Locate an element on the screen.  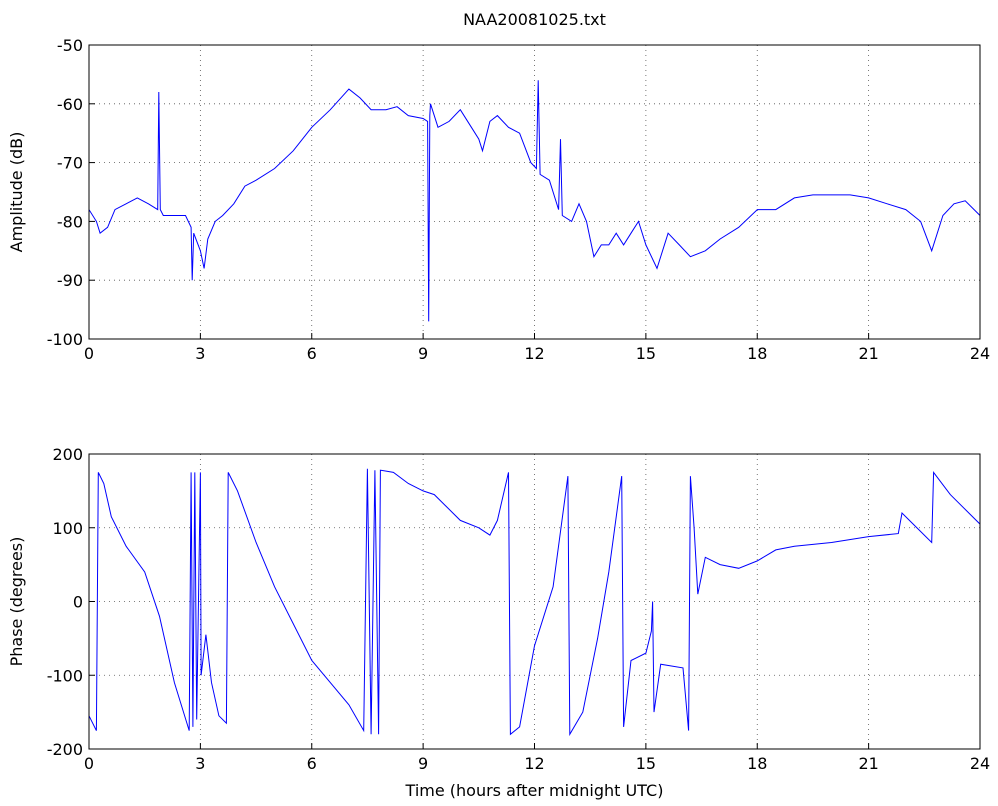
y-tick-label: -60 is located at coordinates (70, 104).